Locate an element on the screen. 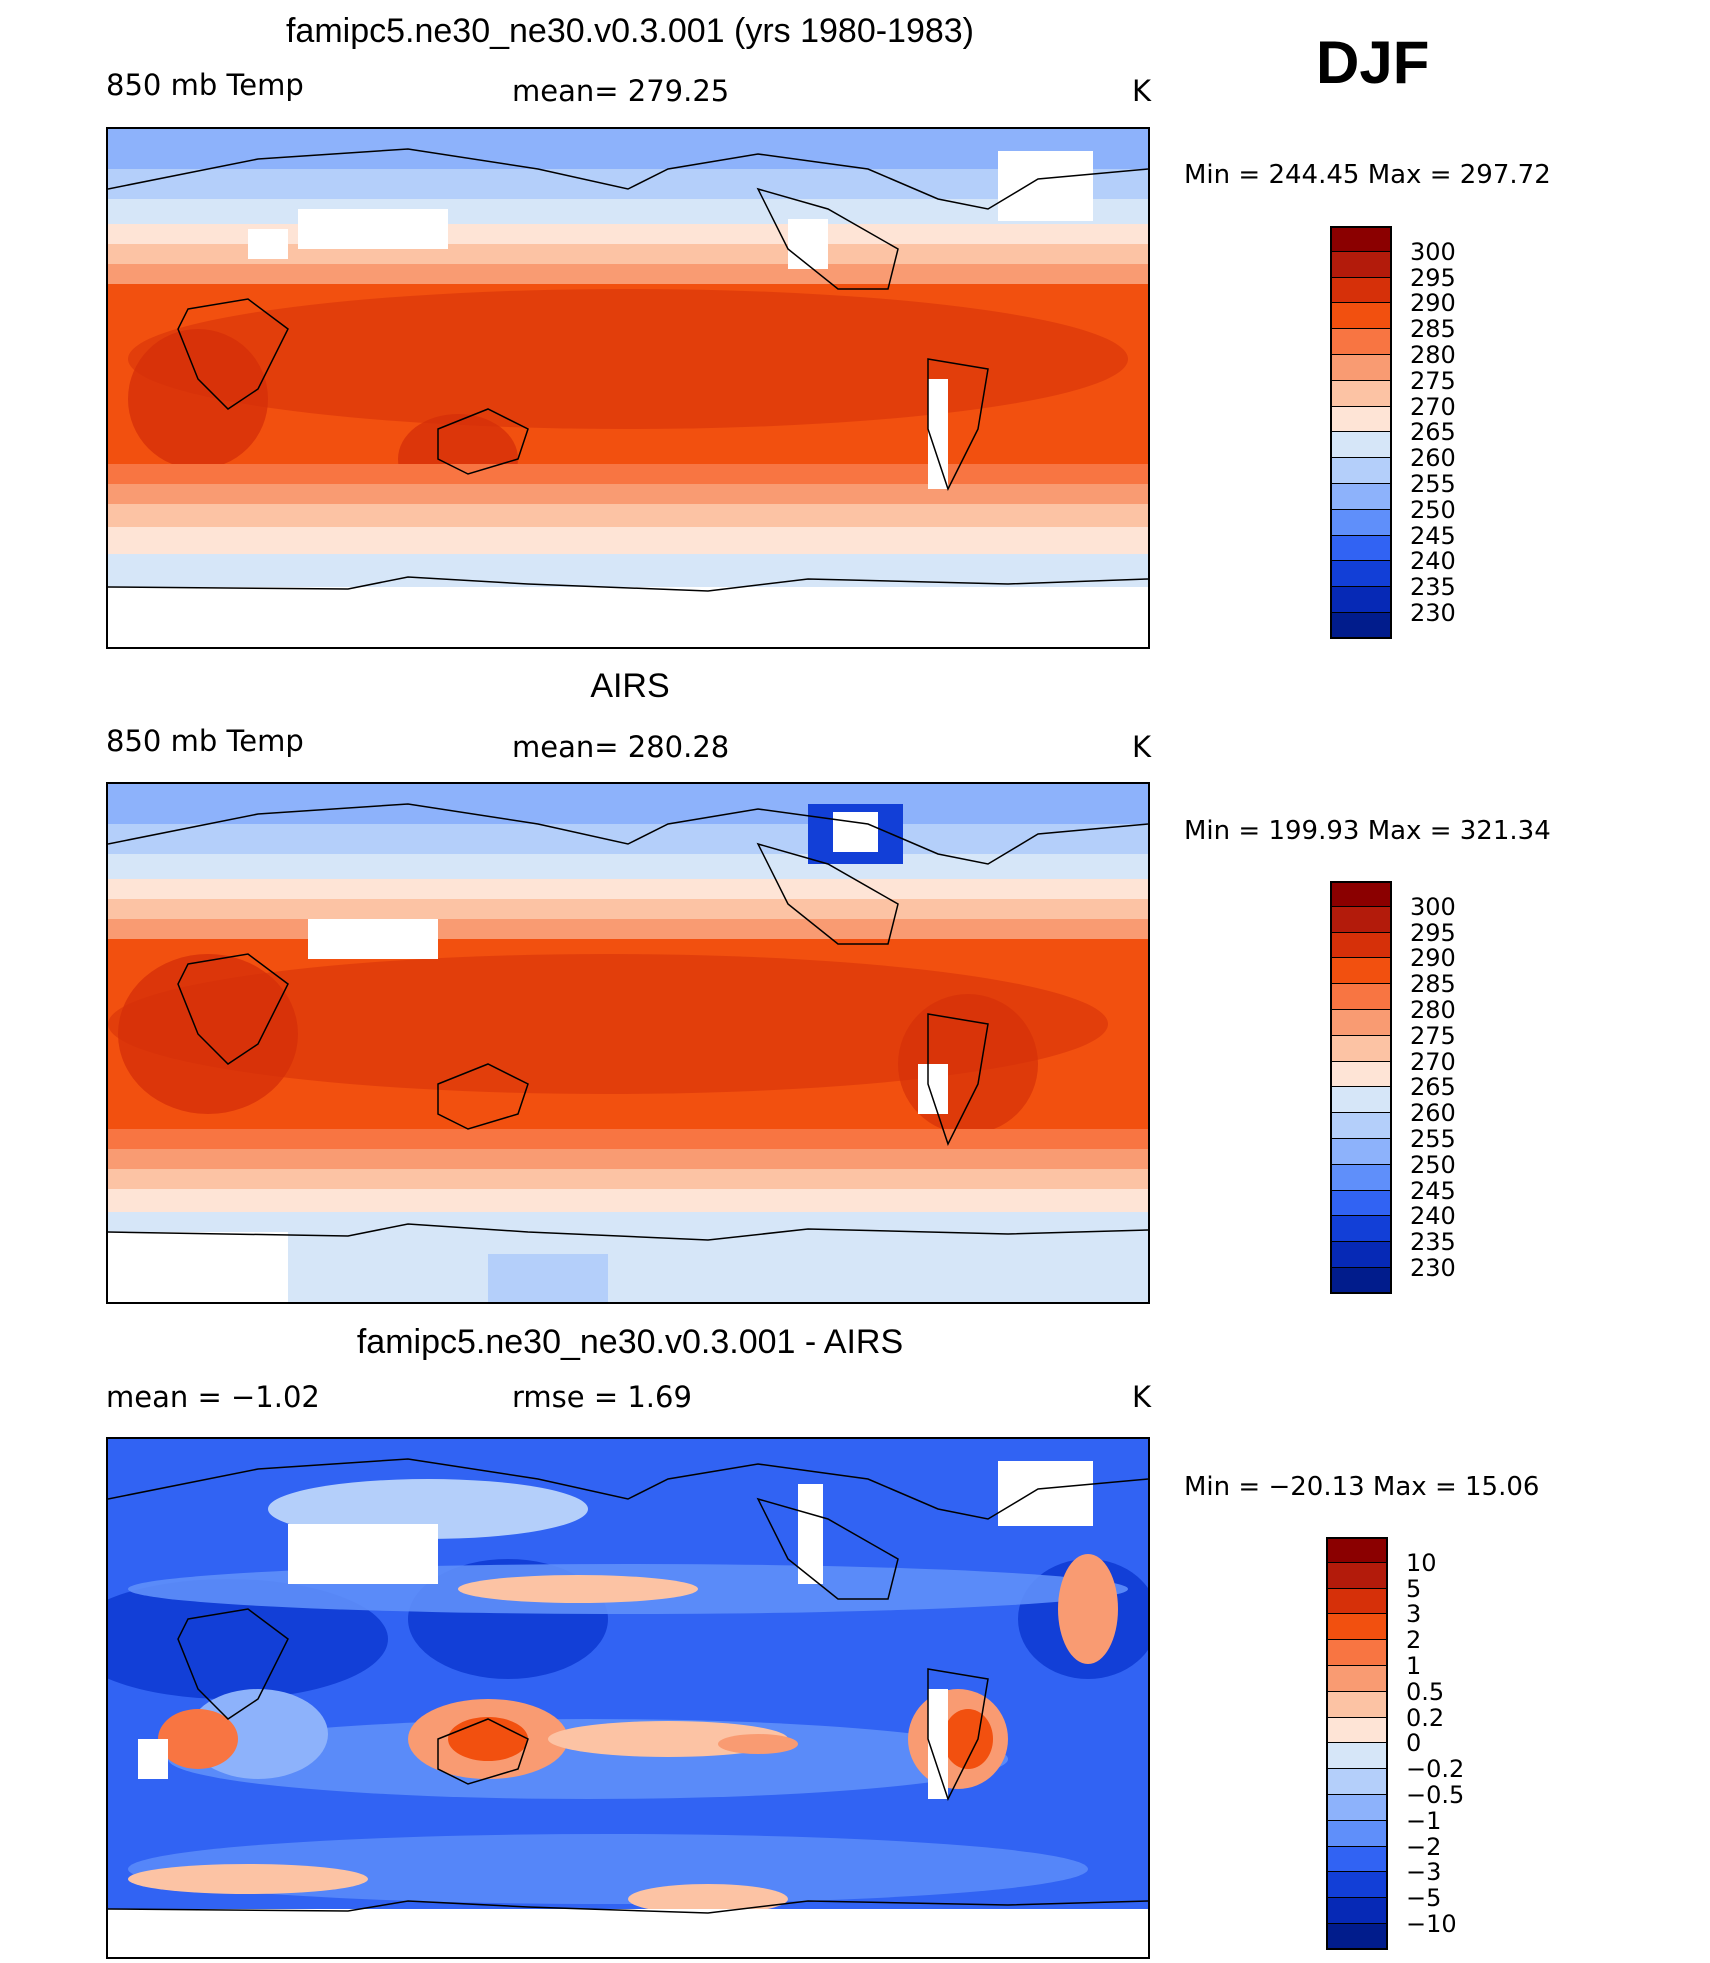 The width and height of the screenshot is (1710, 1963). panel-units-model: K is located at coordinates (1142, 91).